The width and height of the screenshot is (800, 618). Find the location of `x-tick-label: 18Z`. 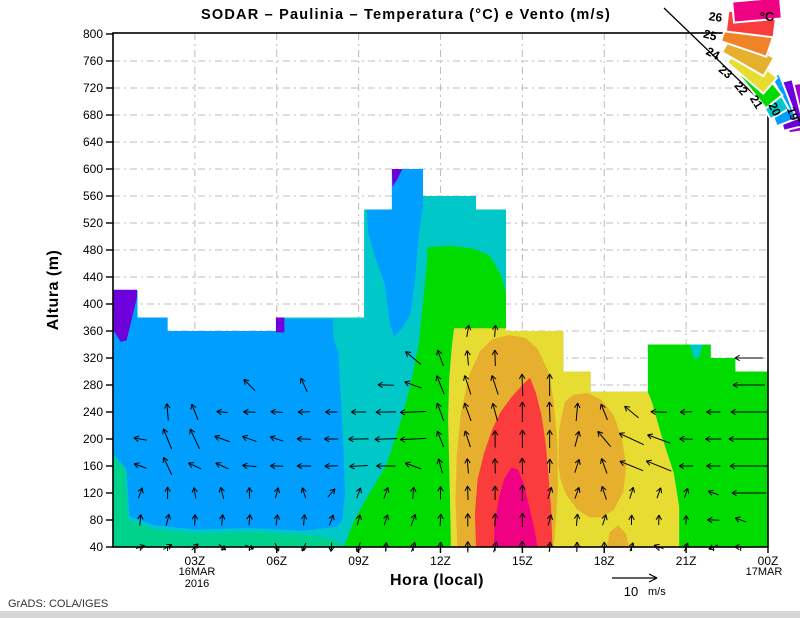

x-tick-label: 18Z is located at coordinates (604, 561).